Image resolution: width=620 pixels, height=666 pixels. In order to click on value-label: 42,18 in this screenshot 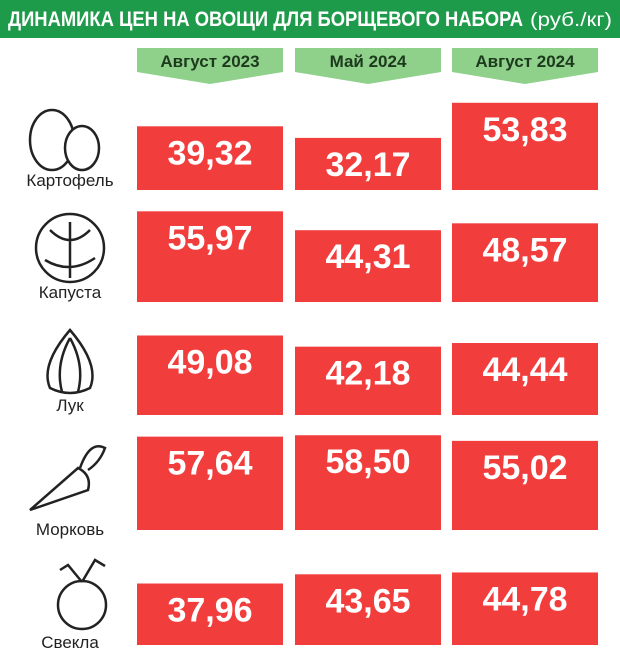, I will do `click(367, 374)`.